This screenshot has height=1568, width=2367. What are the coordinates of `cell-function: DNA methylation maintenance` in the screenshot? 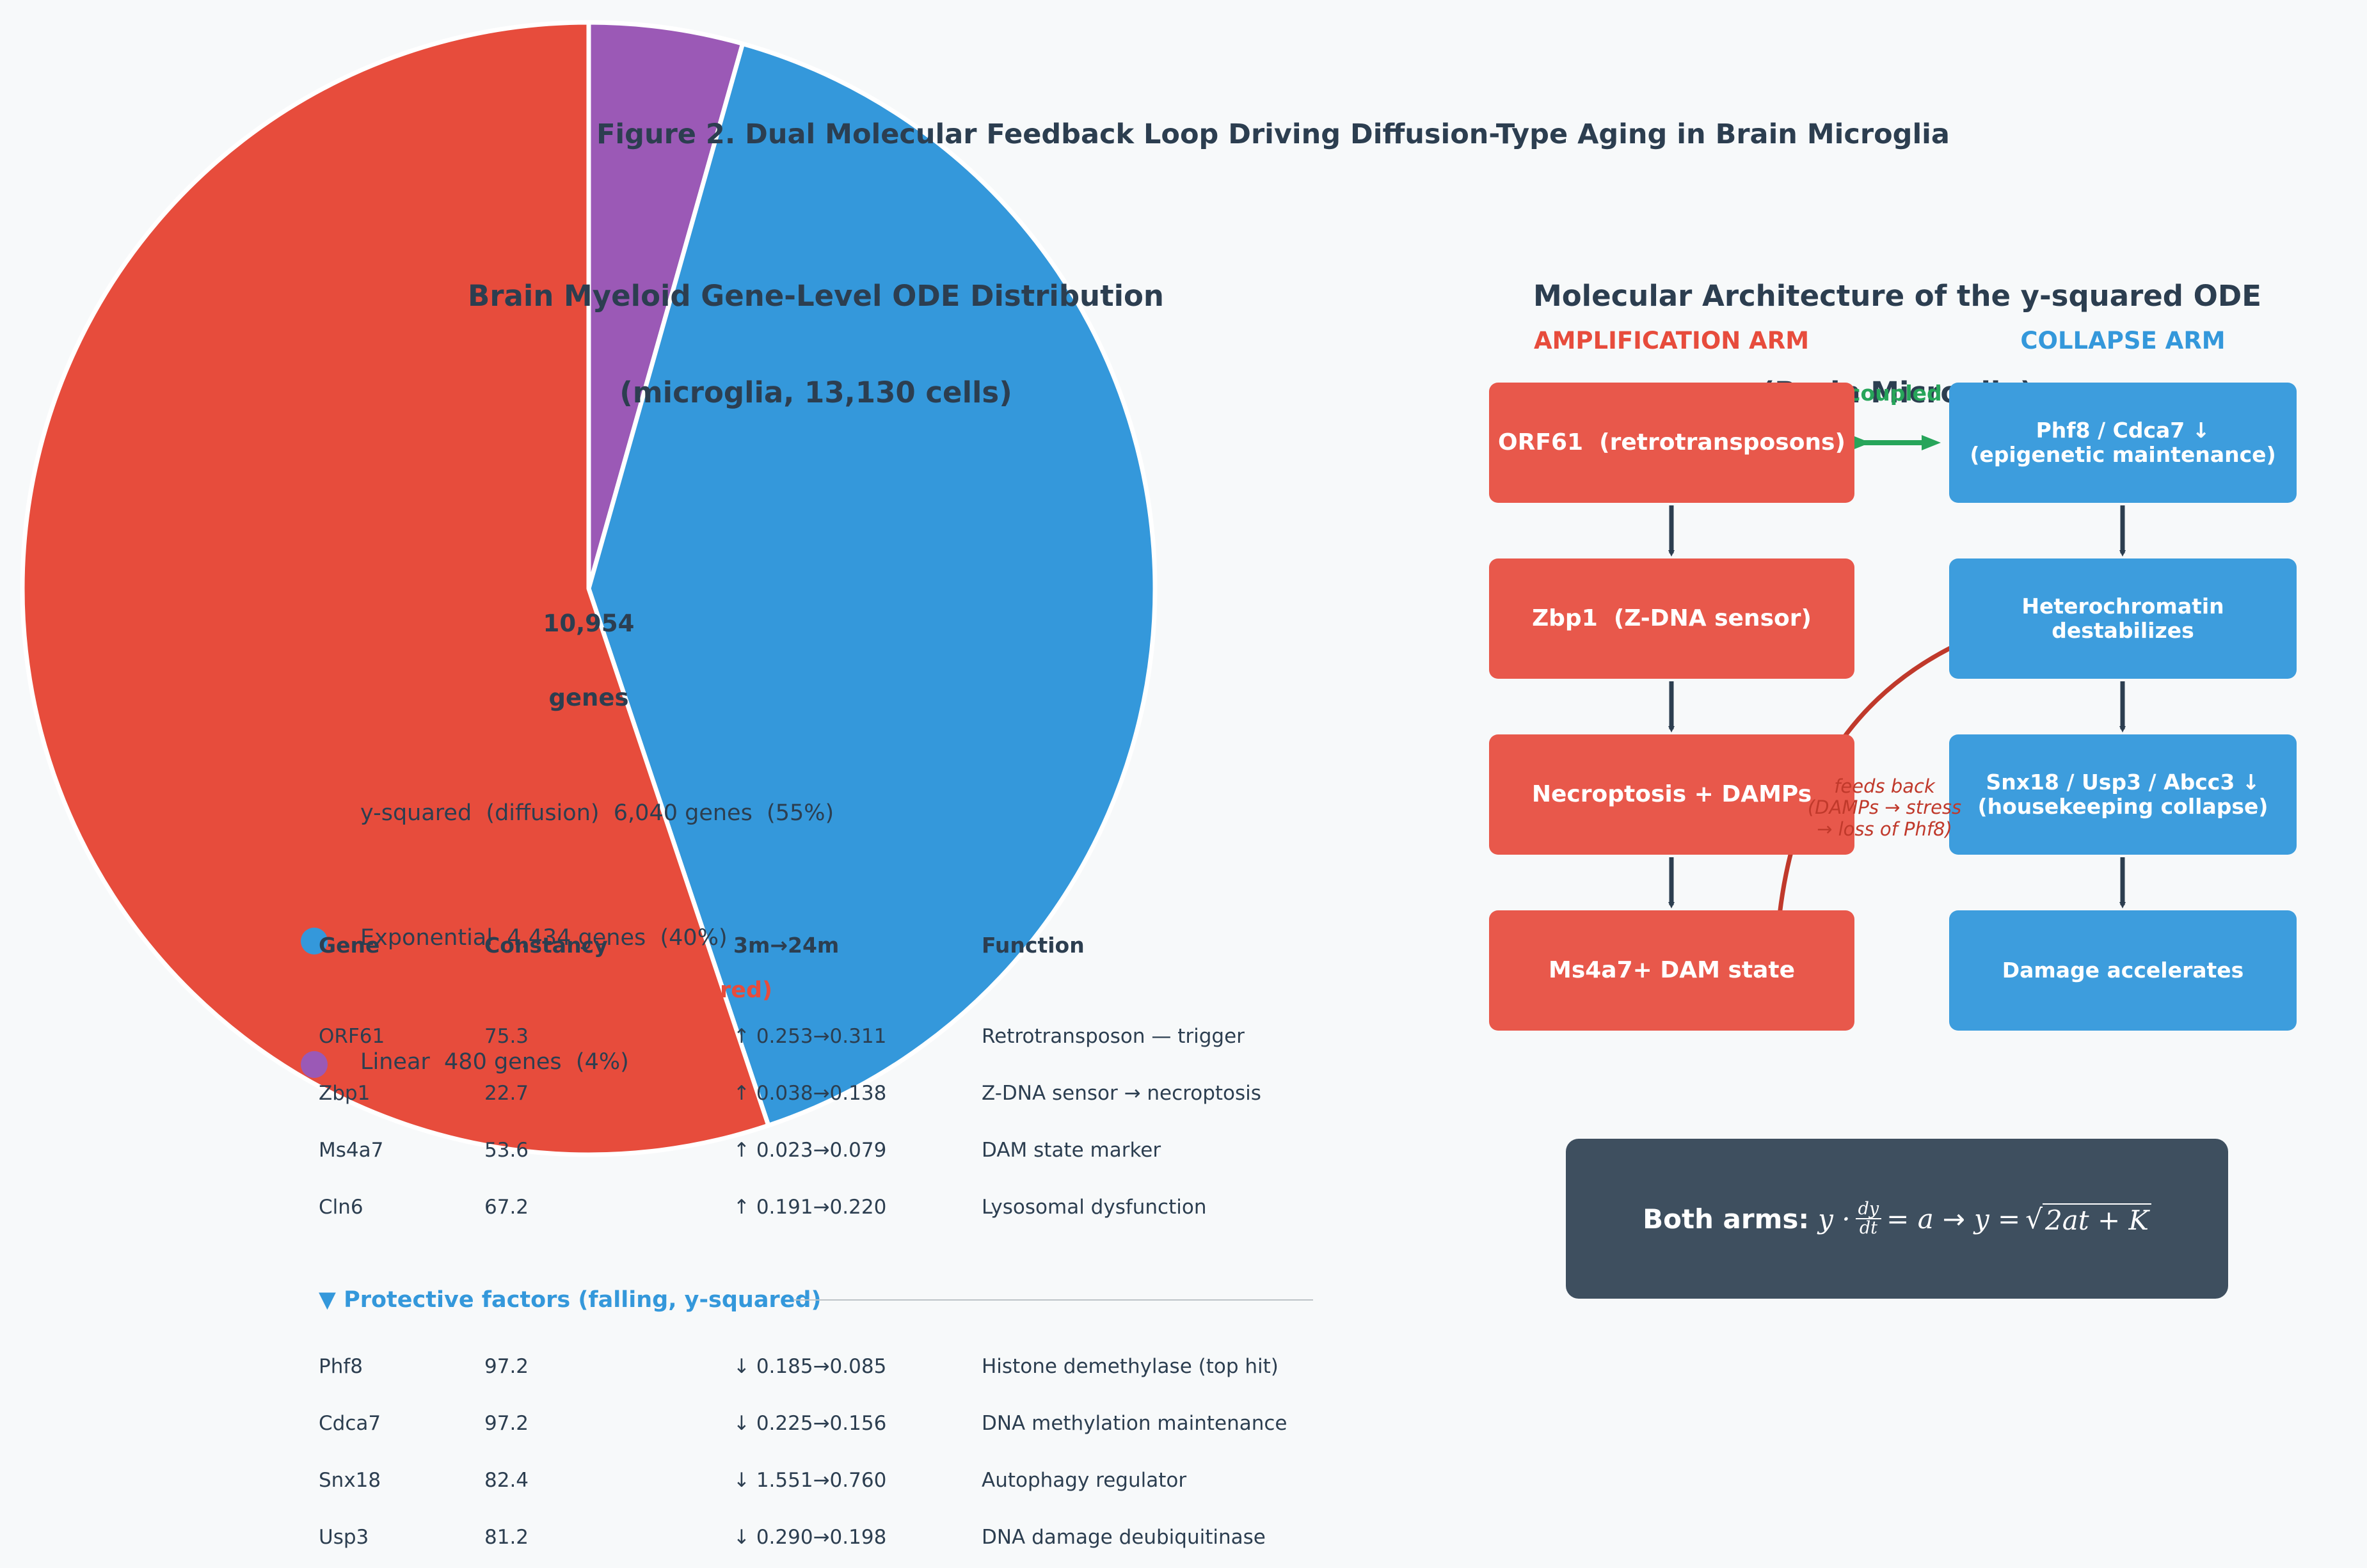 It's located at (1134, 1423).